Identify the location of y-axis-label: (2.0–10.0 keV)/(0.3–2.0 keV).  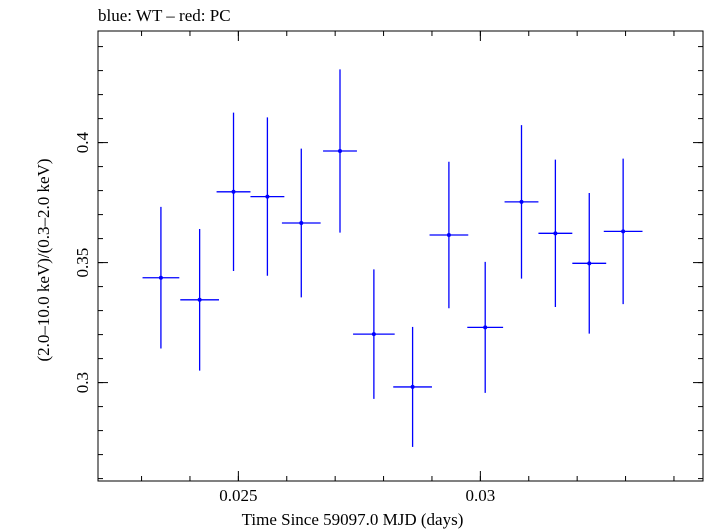
(43, 260).